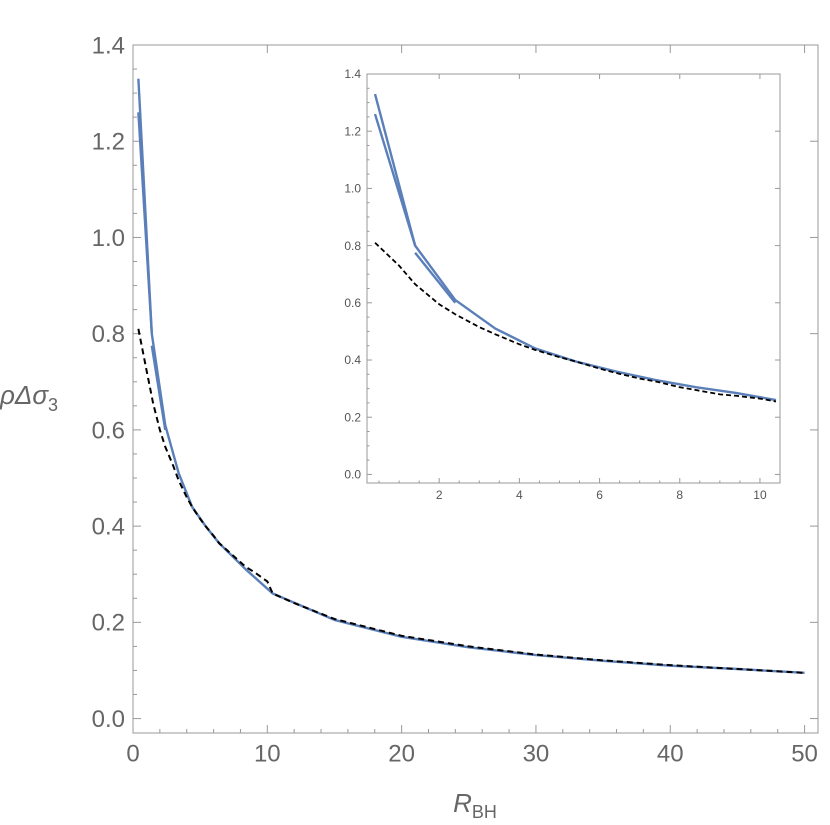 This screenshot has width=830, height=825. I want to click on main-y-tick-label: 1.2, so click(108, 142).